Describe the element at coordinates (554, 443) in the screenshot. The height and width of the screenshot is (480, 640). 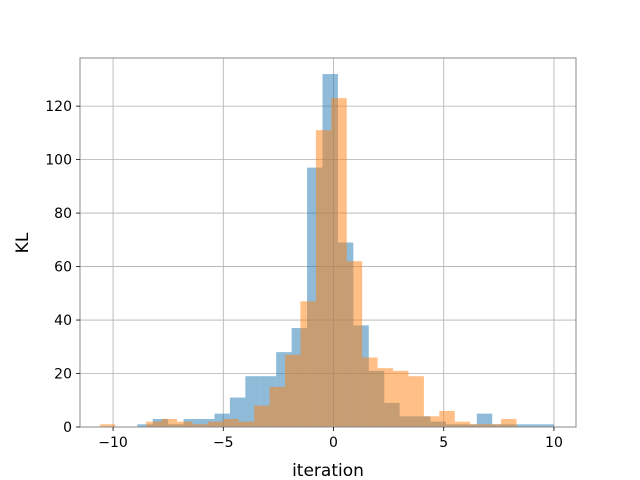
I see `x-tick-label: 10` at that location.